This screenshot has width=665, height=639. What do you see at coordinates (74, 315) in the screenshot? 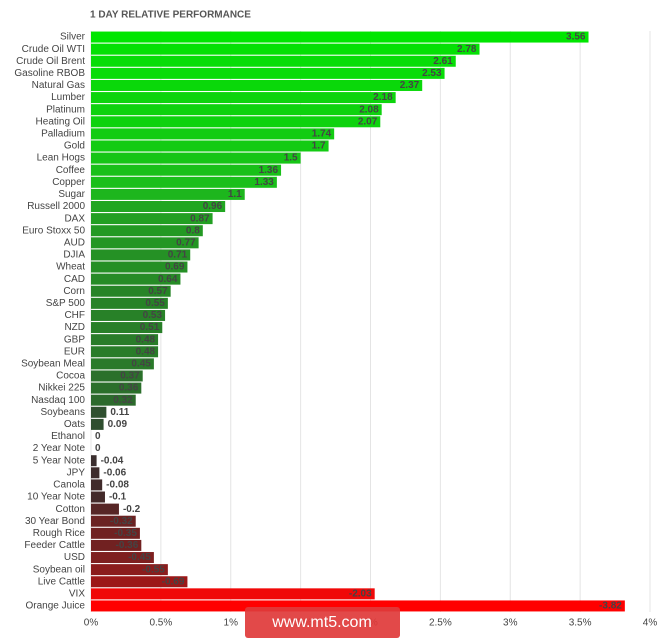
I see `y-tick-label: CHF` at bounding box center [74, 315].